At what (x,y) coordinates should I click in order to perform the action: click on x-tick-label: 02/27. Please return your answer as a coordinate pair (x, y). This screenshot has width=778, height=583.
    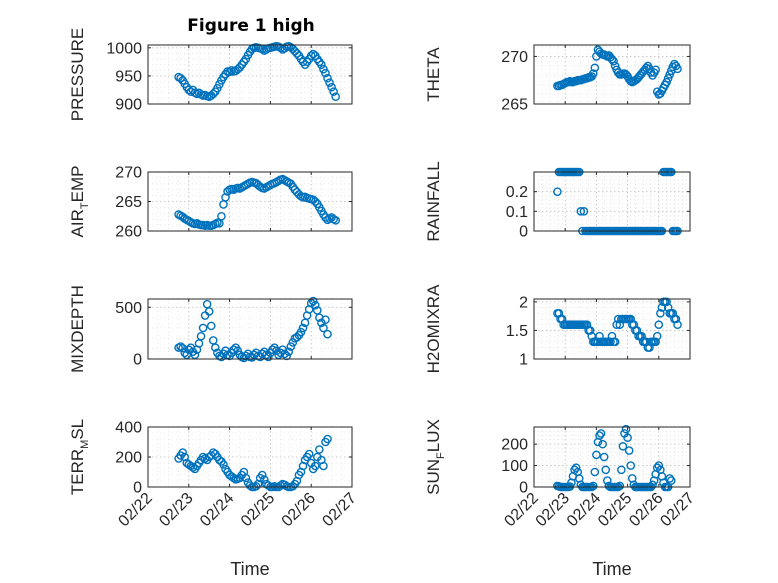
    Looking at the image, I should click on (339, 510).